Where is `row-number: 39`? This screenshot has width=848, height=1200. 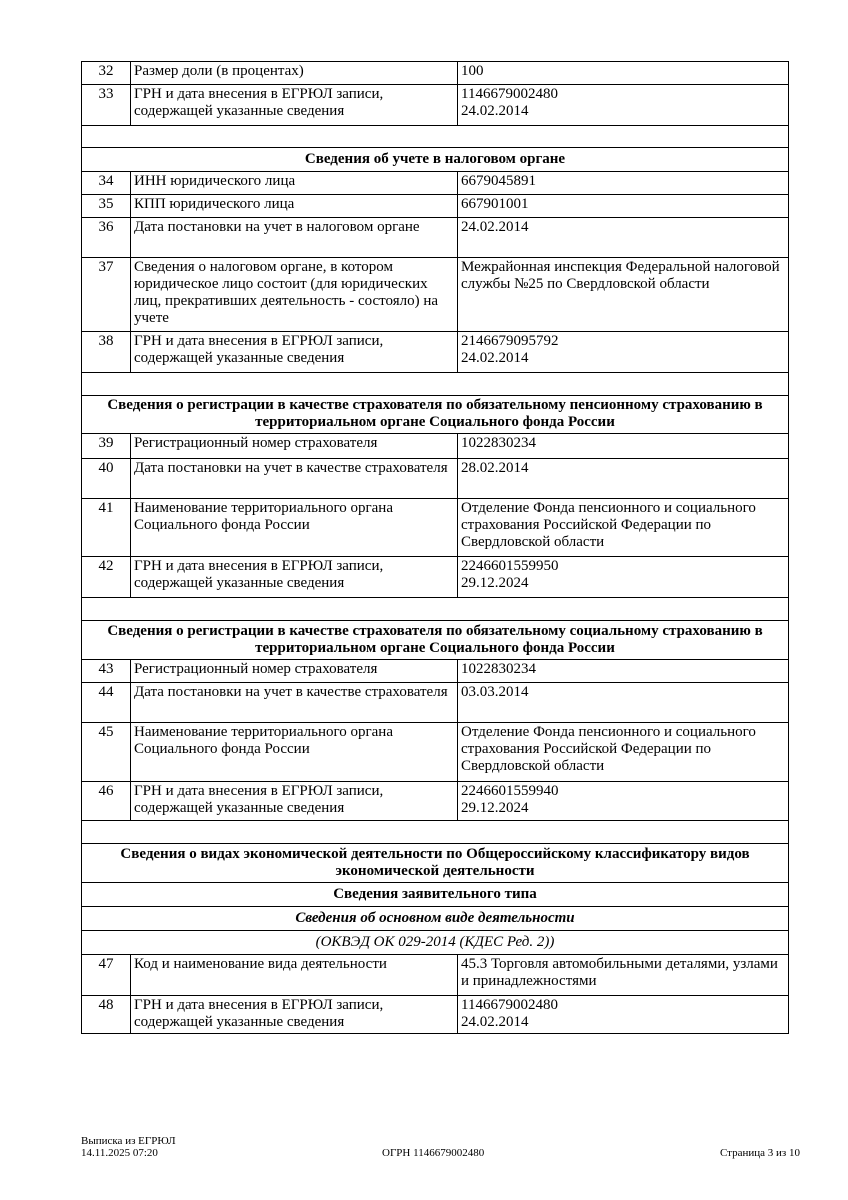 row-number: 39 is located at coordinates (106, 446).